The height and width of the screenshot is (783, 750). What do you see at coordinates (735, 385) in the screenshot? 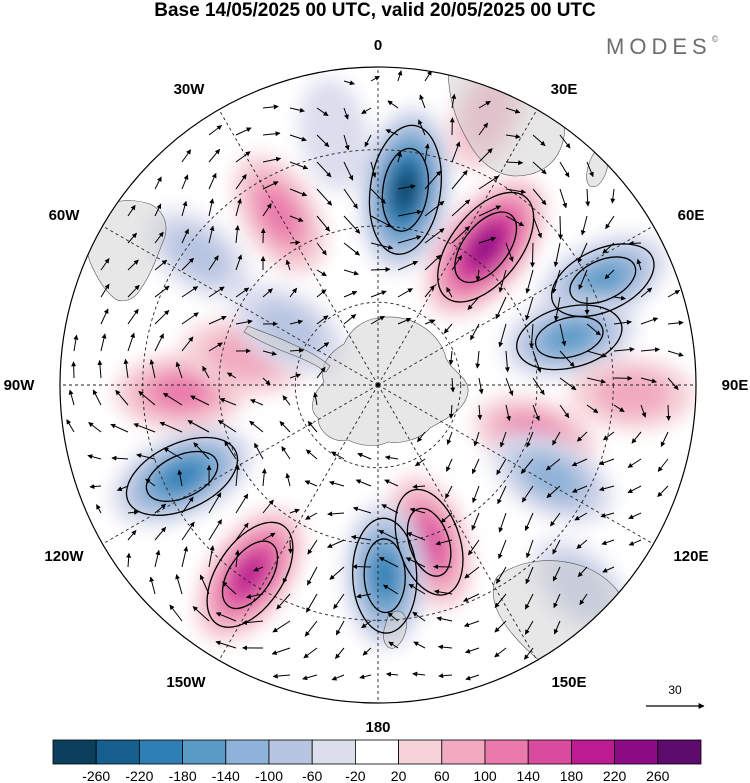
I see `lon-label-90e: 90E` at bounding box center [735, 385].